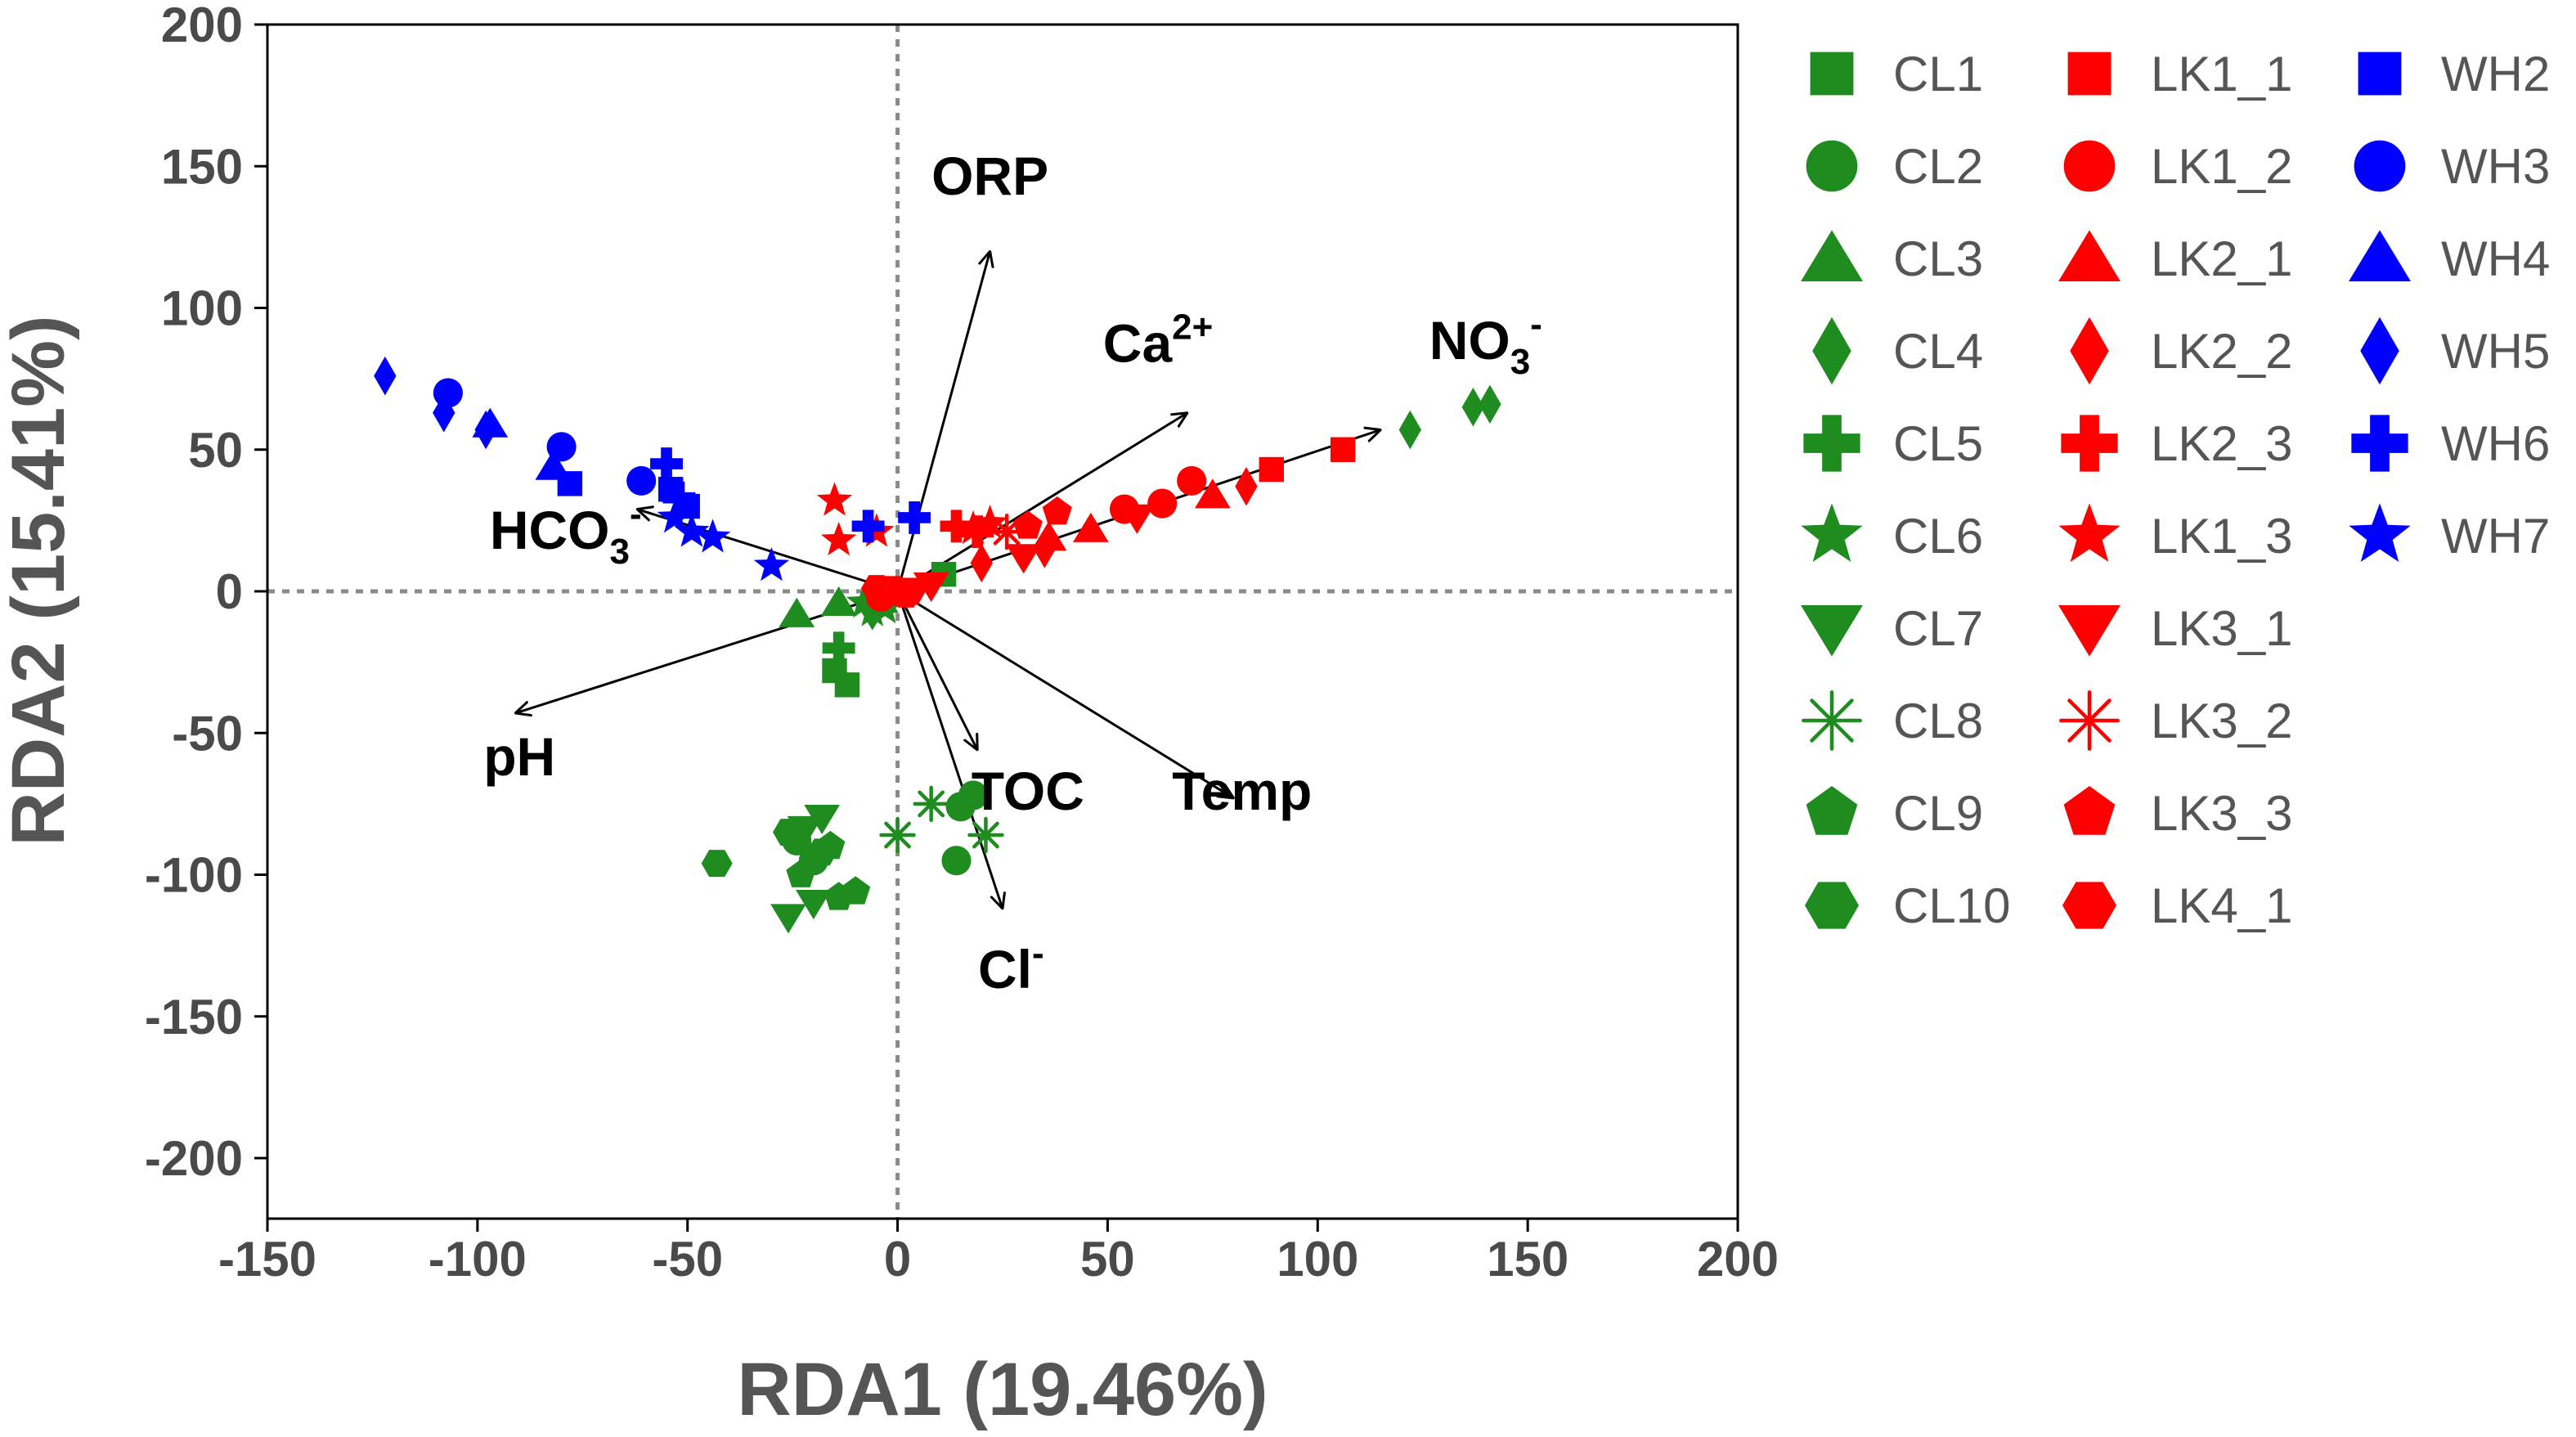 This screenshot has height=1437, width=2576. What do you see at coordinates (2495, 444) in the screenshot?
I see `legend-label: WH6` at bounding box center [2495, 444].